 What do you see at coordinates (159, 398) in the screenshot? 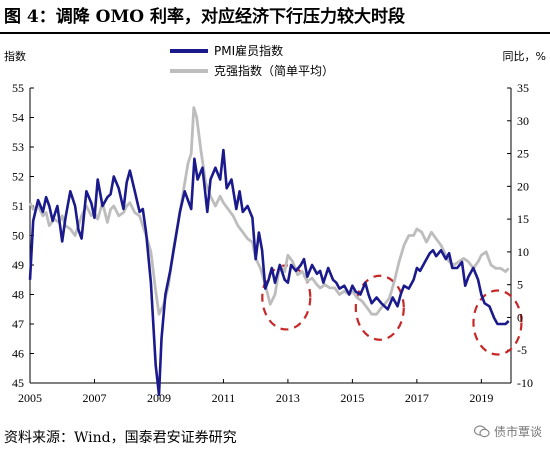
I see `x-tick-label: 2009` at bounding box center [159, 398].